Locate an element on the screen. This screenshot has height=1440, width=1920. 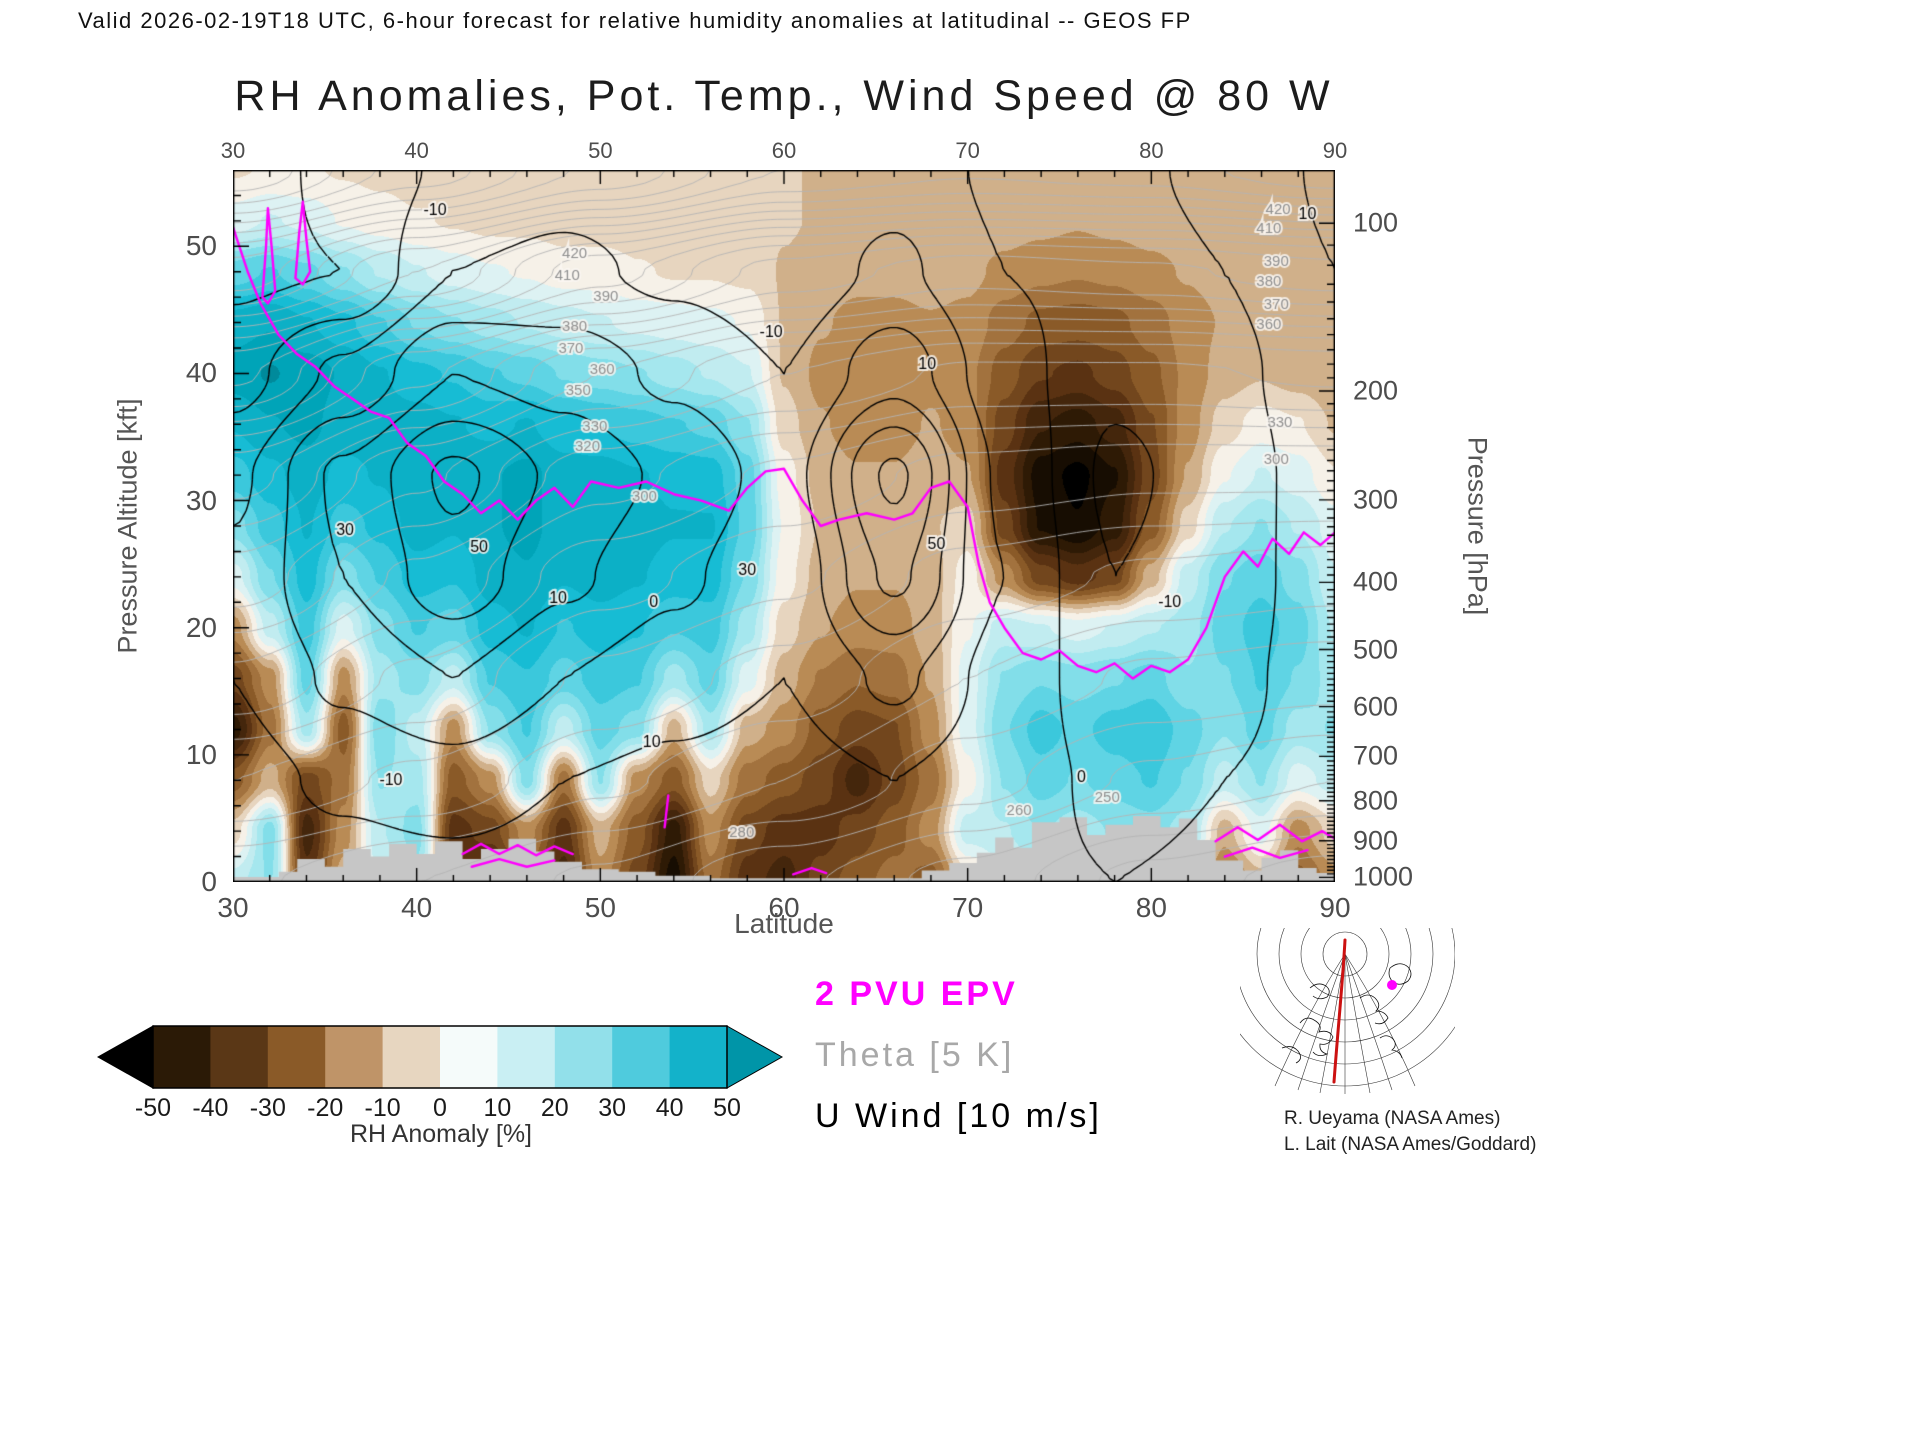
credit-line-1: R. Ueyama (NASA Ames) is located at coordinates (1392, 1118).